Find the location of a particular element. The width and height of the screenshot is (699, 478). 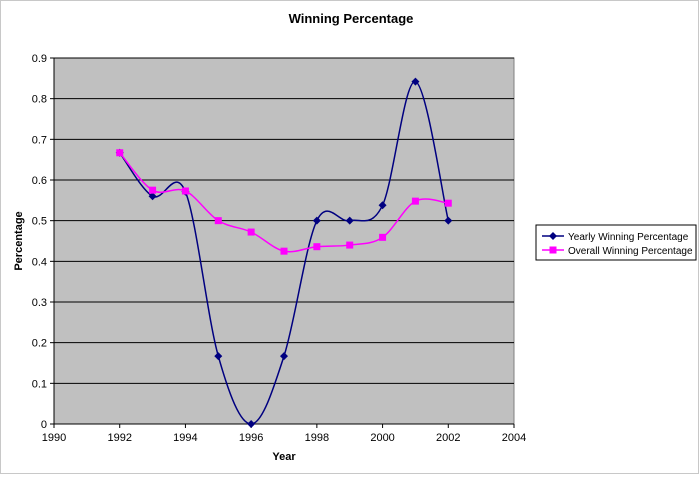

y-tick-label: 0.1 is located at coordinates (39, 384).